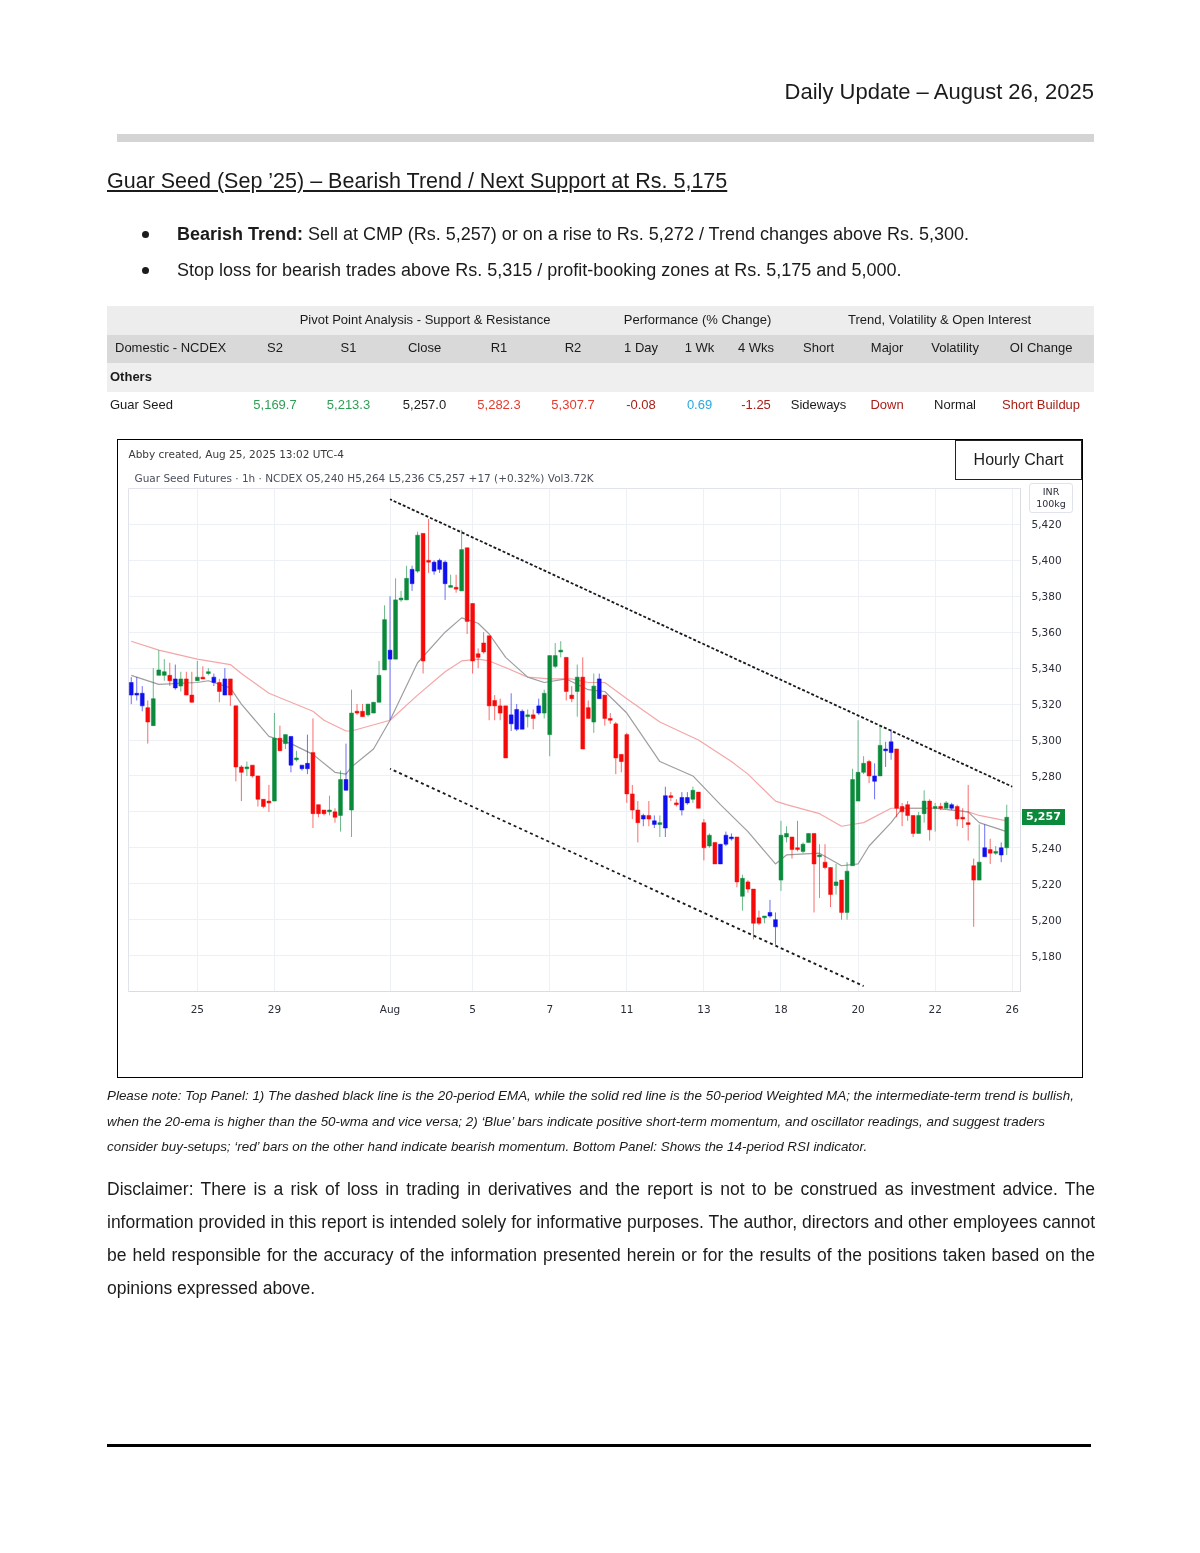 The image size is (1200, 1553). I want to click on x-tick-label: 18, so click(781, 1008).